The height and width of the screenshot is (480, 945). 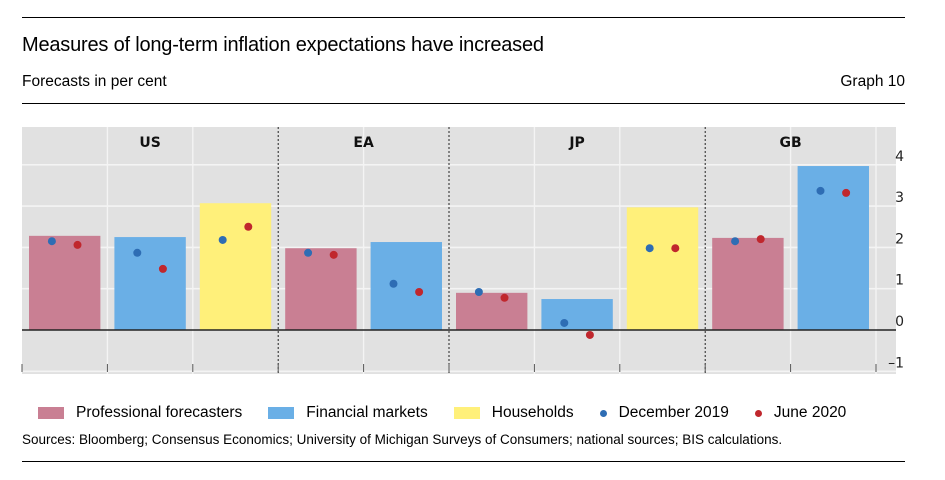 What do you see at coordinates (791, 143) in the screenshot?
I see `group-label-gb: GB` at bounding box center [791, 143].